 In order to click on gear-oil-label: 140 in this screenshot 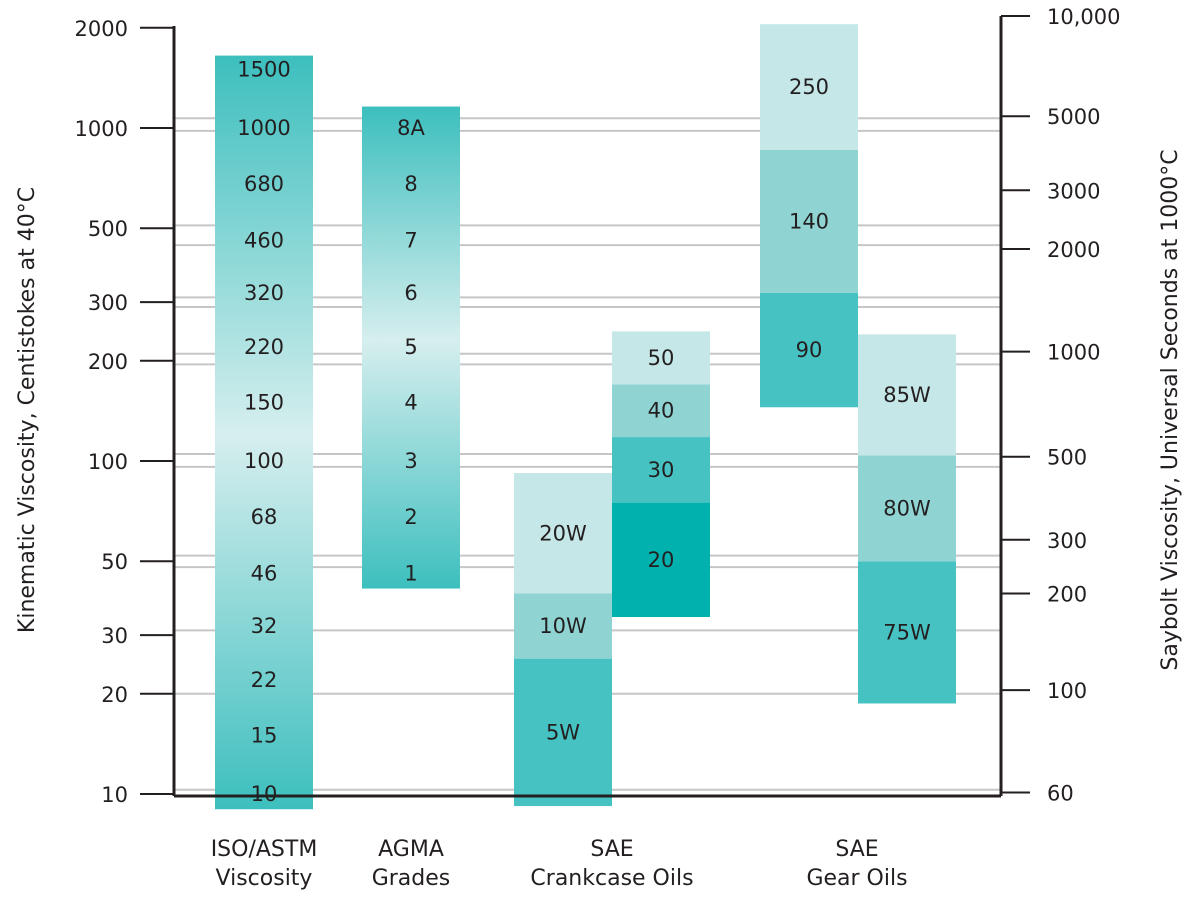, I will do `click(809, 221)`.